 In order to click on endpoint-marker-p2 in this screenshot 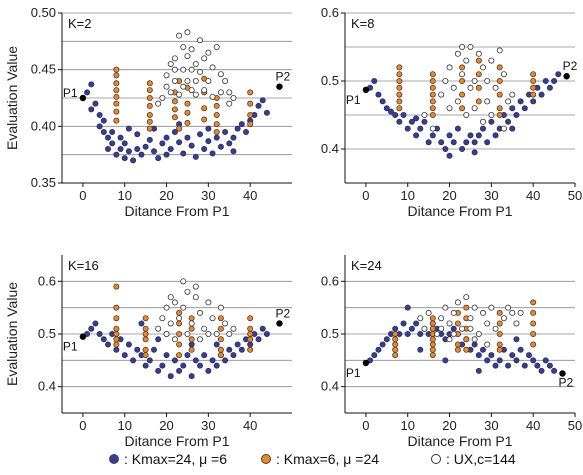, I will do `click(279, 86)`.